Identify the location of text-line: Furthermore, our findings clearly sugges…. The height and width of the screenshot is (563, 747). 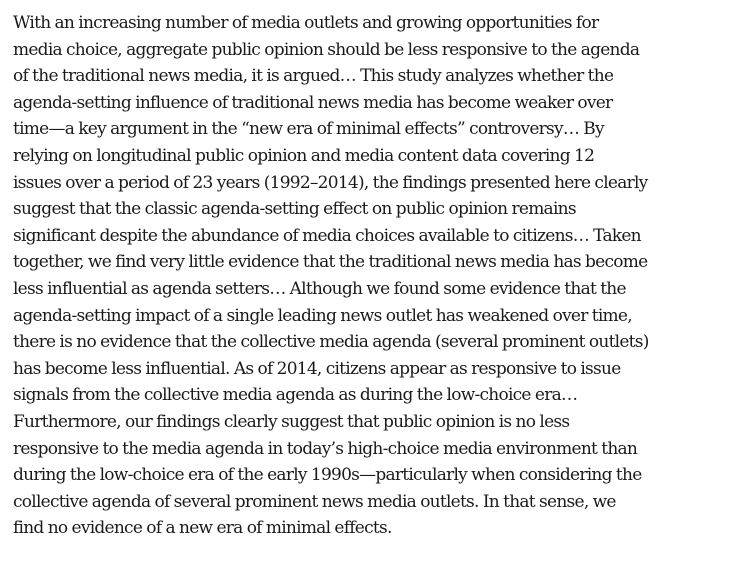
(291, 421).